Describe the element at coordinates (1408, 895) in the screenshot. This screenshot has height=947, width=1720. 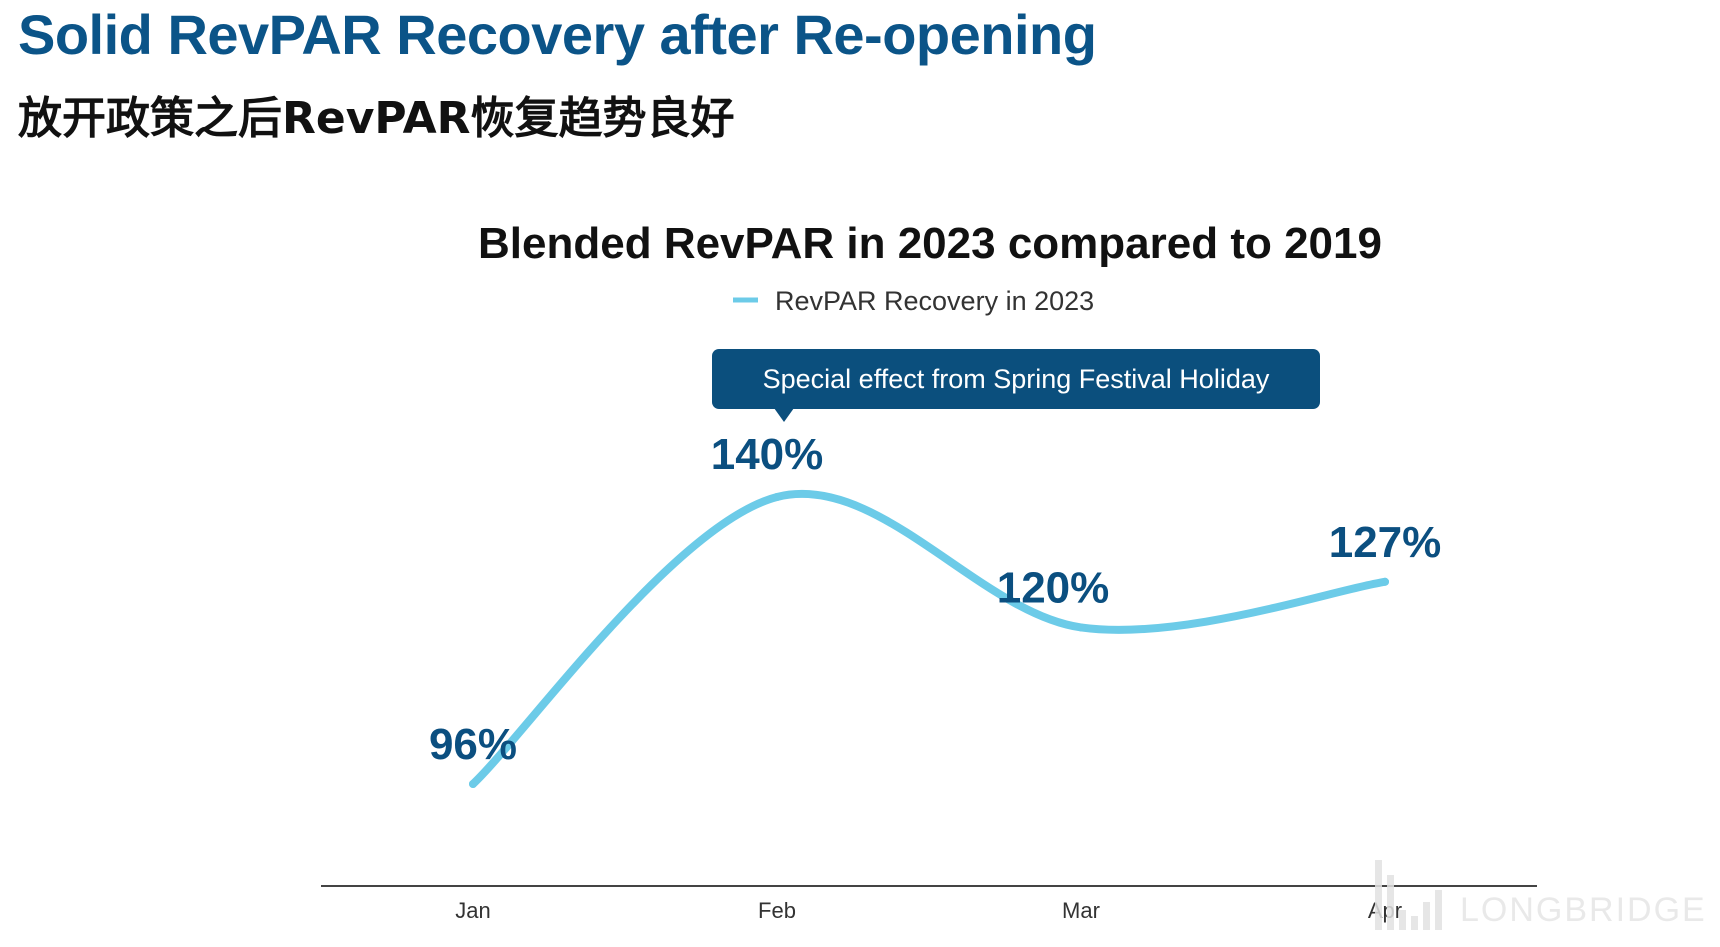
I see `watermark-logo-icon` at that location.